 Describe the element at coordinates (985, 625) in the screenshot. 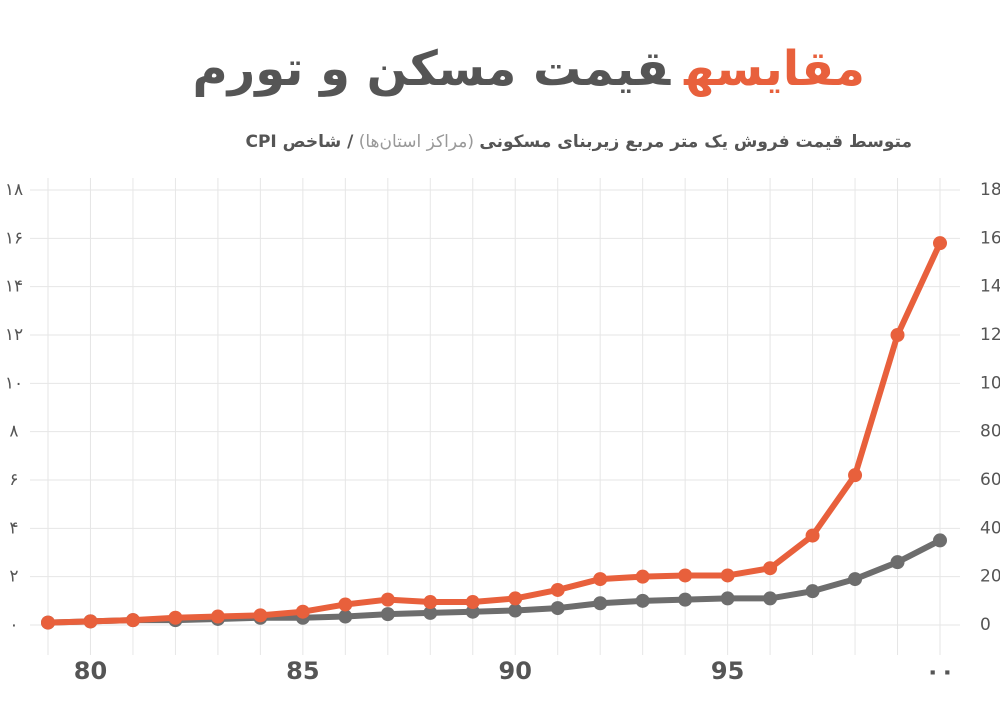

I see `y2-tick-label: 0` at that location.